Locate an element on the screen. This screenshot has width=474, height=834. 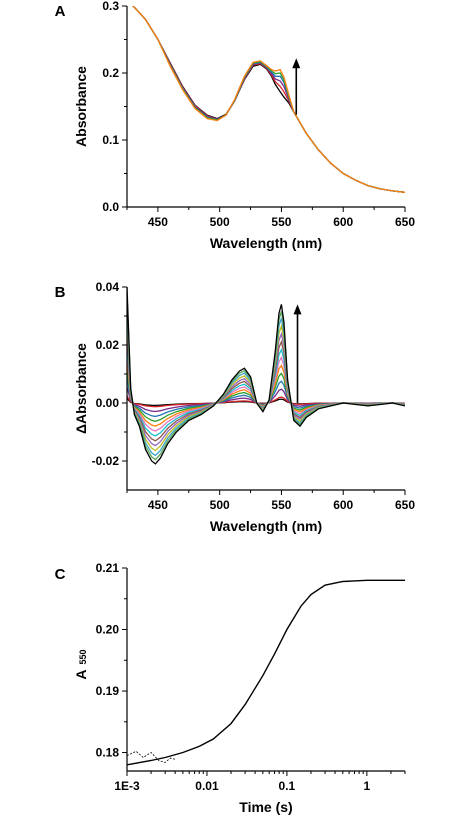
y-tick-label: 0.02 is located at coordinates (108, 345).